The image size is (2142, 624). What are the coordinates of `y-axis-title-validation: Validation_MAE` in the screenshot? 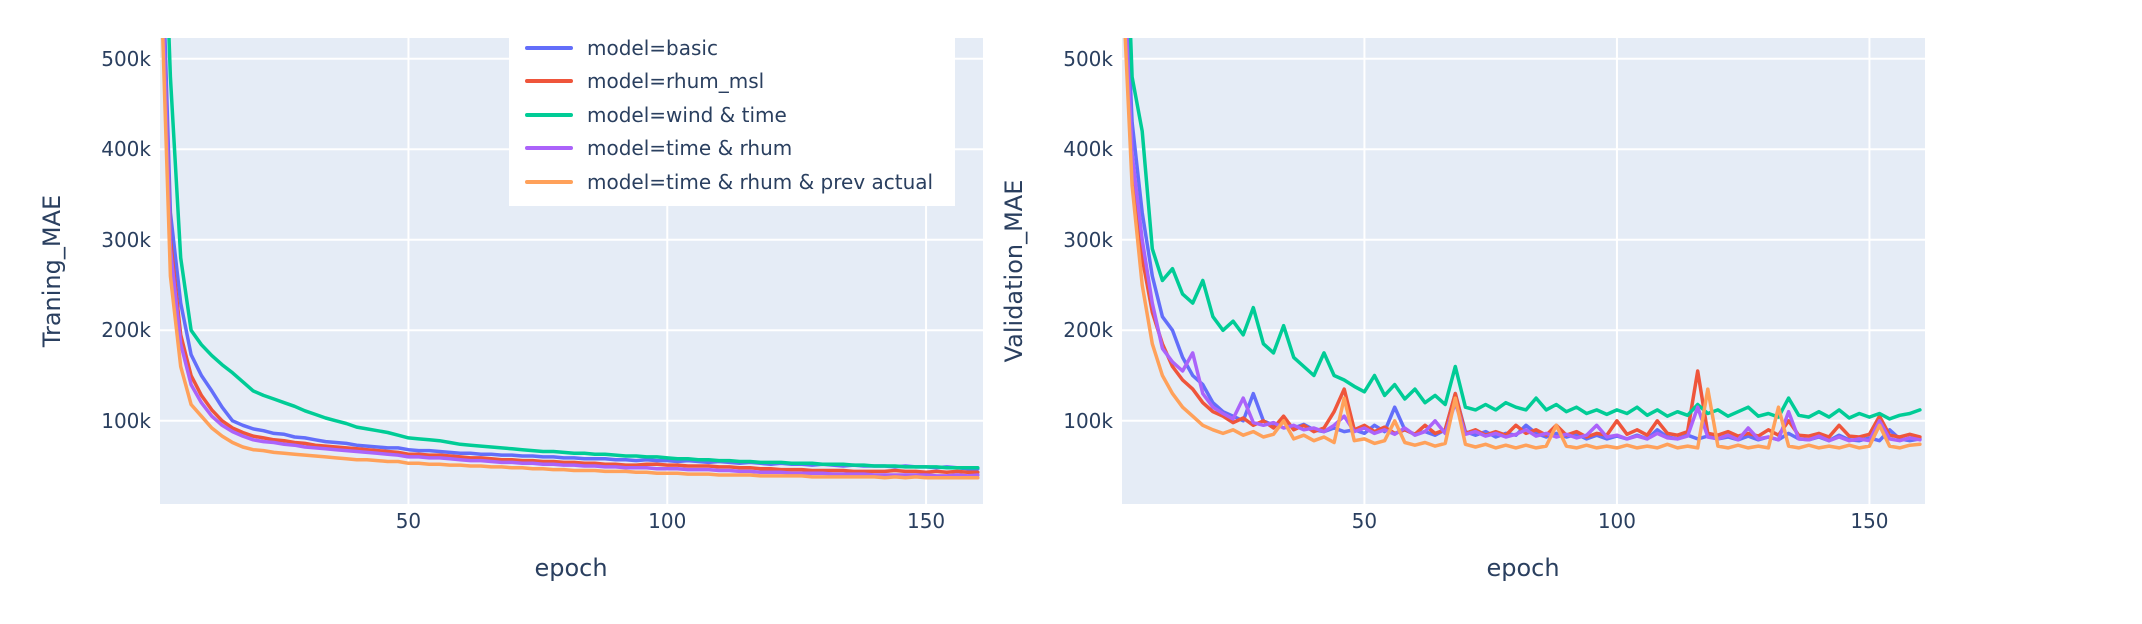 It's located at (1014, 271).